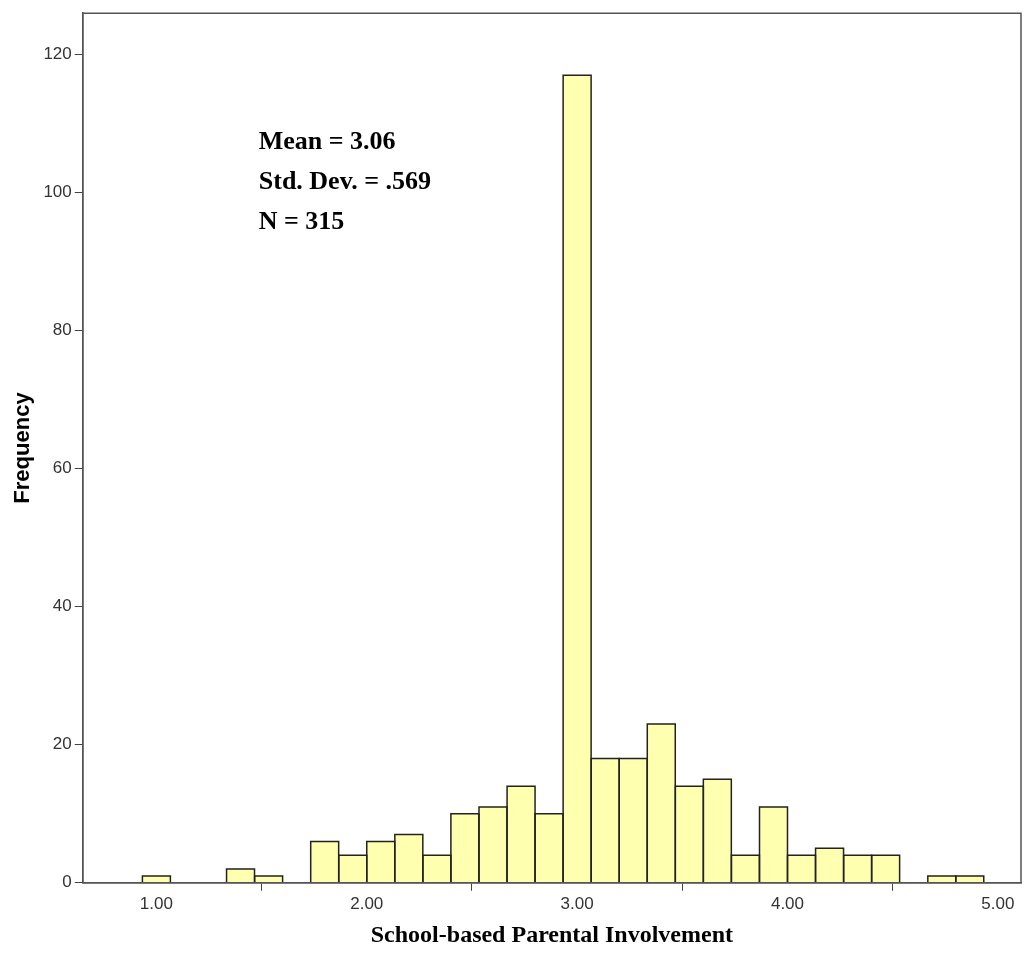 The height and width of the screenshot is (958, 1027). I want to click on x-tick-label: 3.00, so click(577, 903).